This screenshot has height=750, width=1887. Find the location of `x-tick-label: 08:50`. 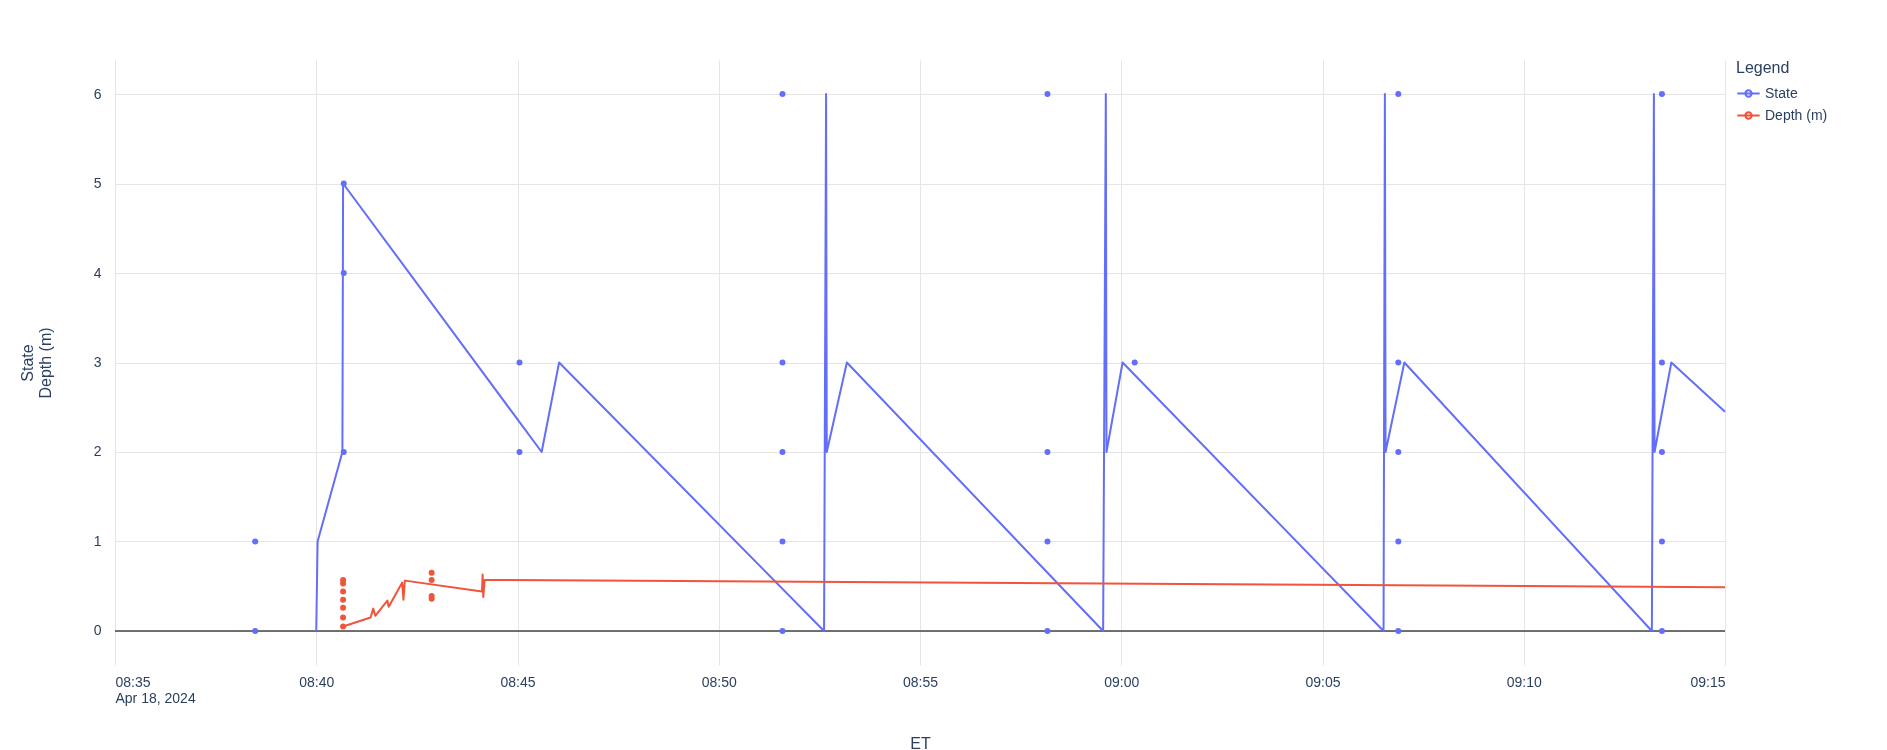

x-tick-label: 08:50 is located at coordinates (719, 681).